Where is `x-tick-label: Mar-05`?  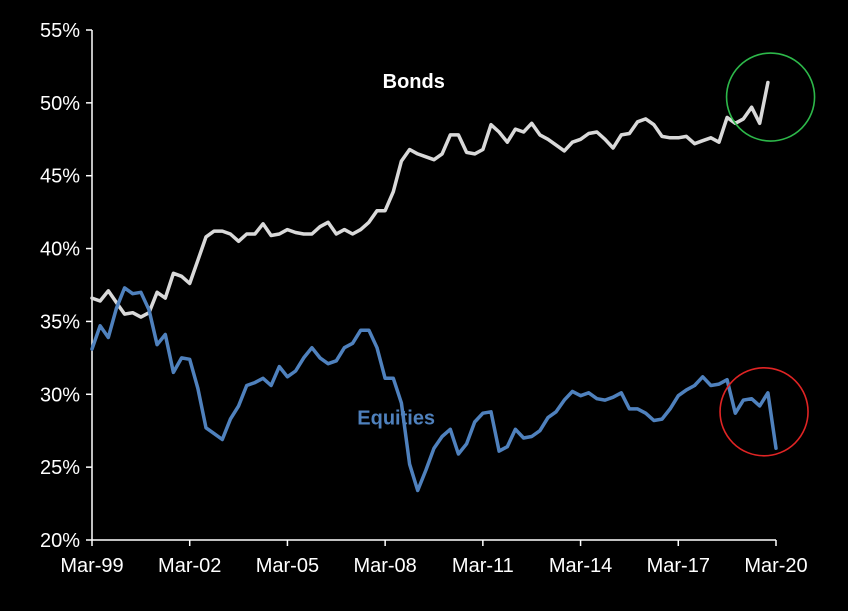
x-tick-label: Mar-05 is located at coordinates (287, 566).